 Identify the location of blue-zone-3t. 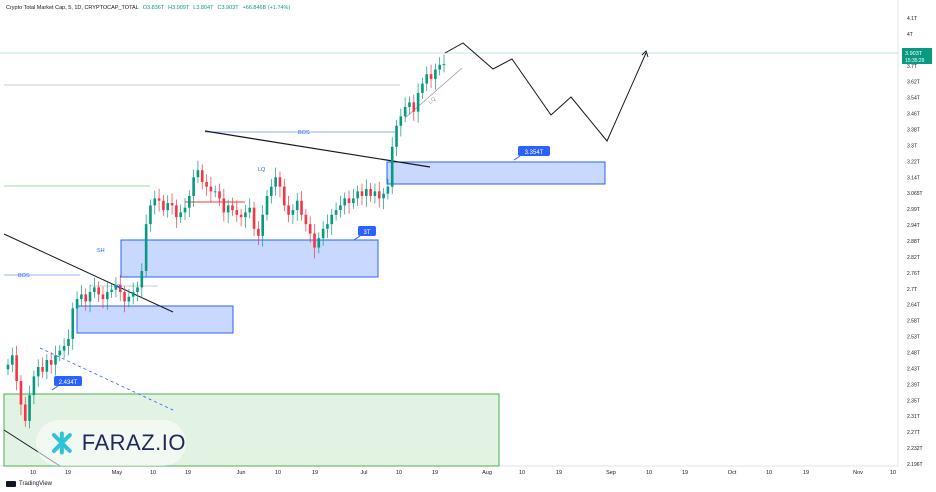
(249, 258).